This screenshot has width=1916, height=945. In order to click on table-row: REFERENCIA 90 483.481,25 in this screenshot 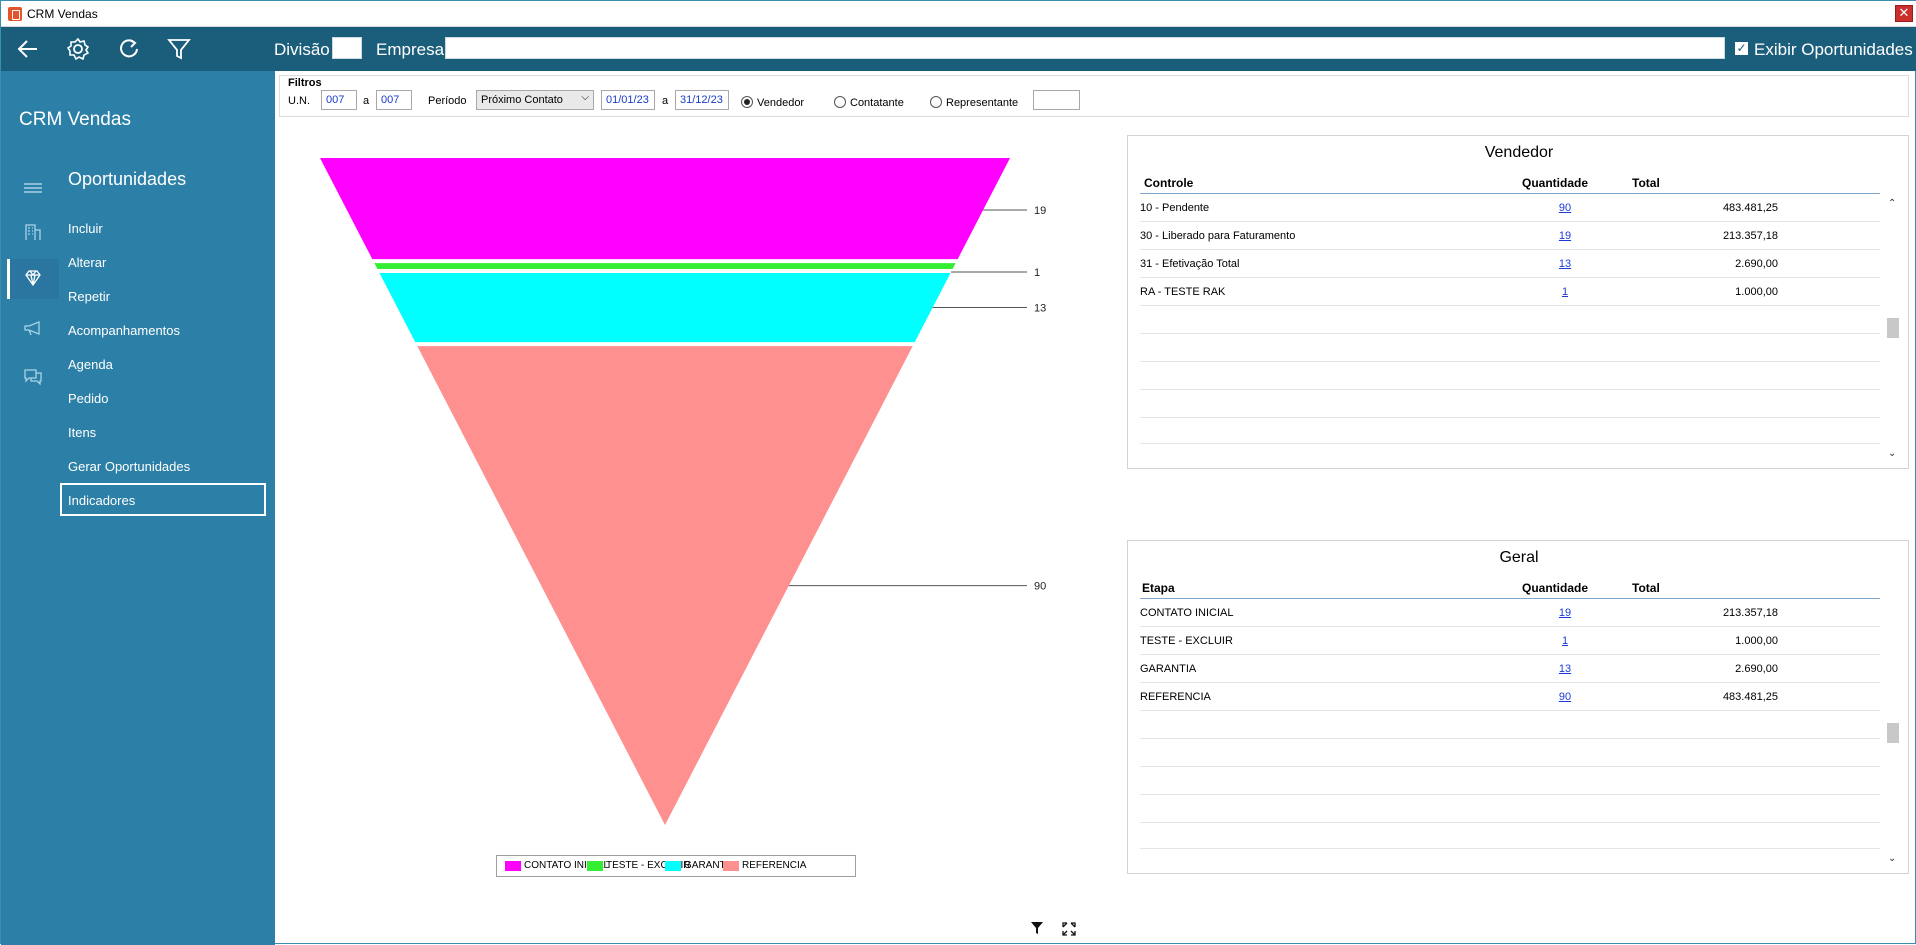, I will do `click(1510, 697)`.